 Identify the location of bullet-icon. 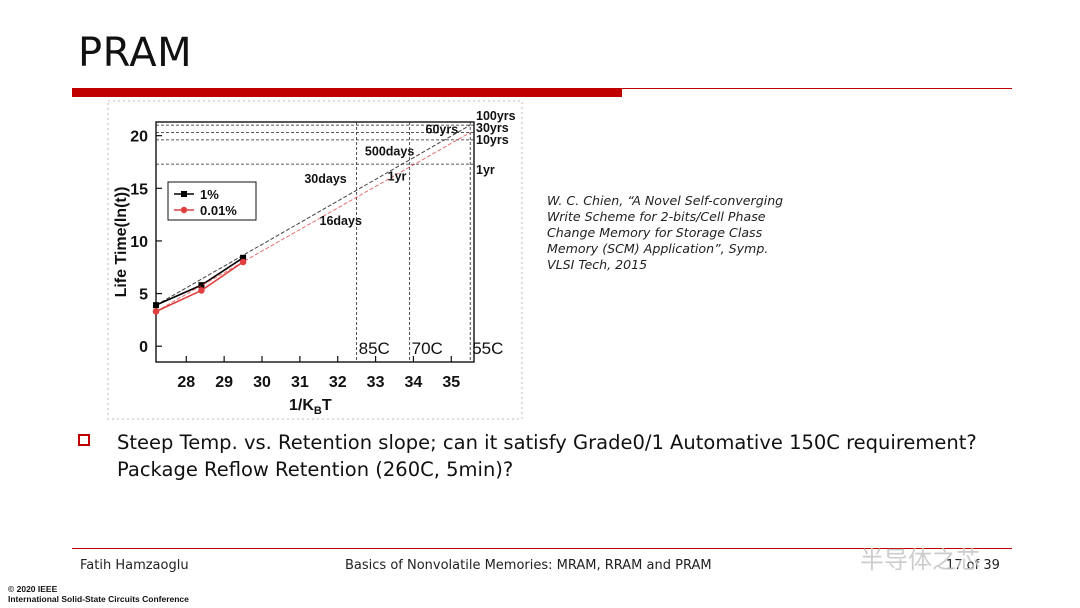
(84, 440).